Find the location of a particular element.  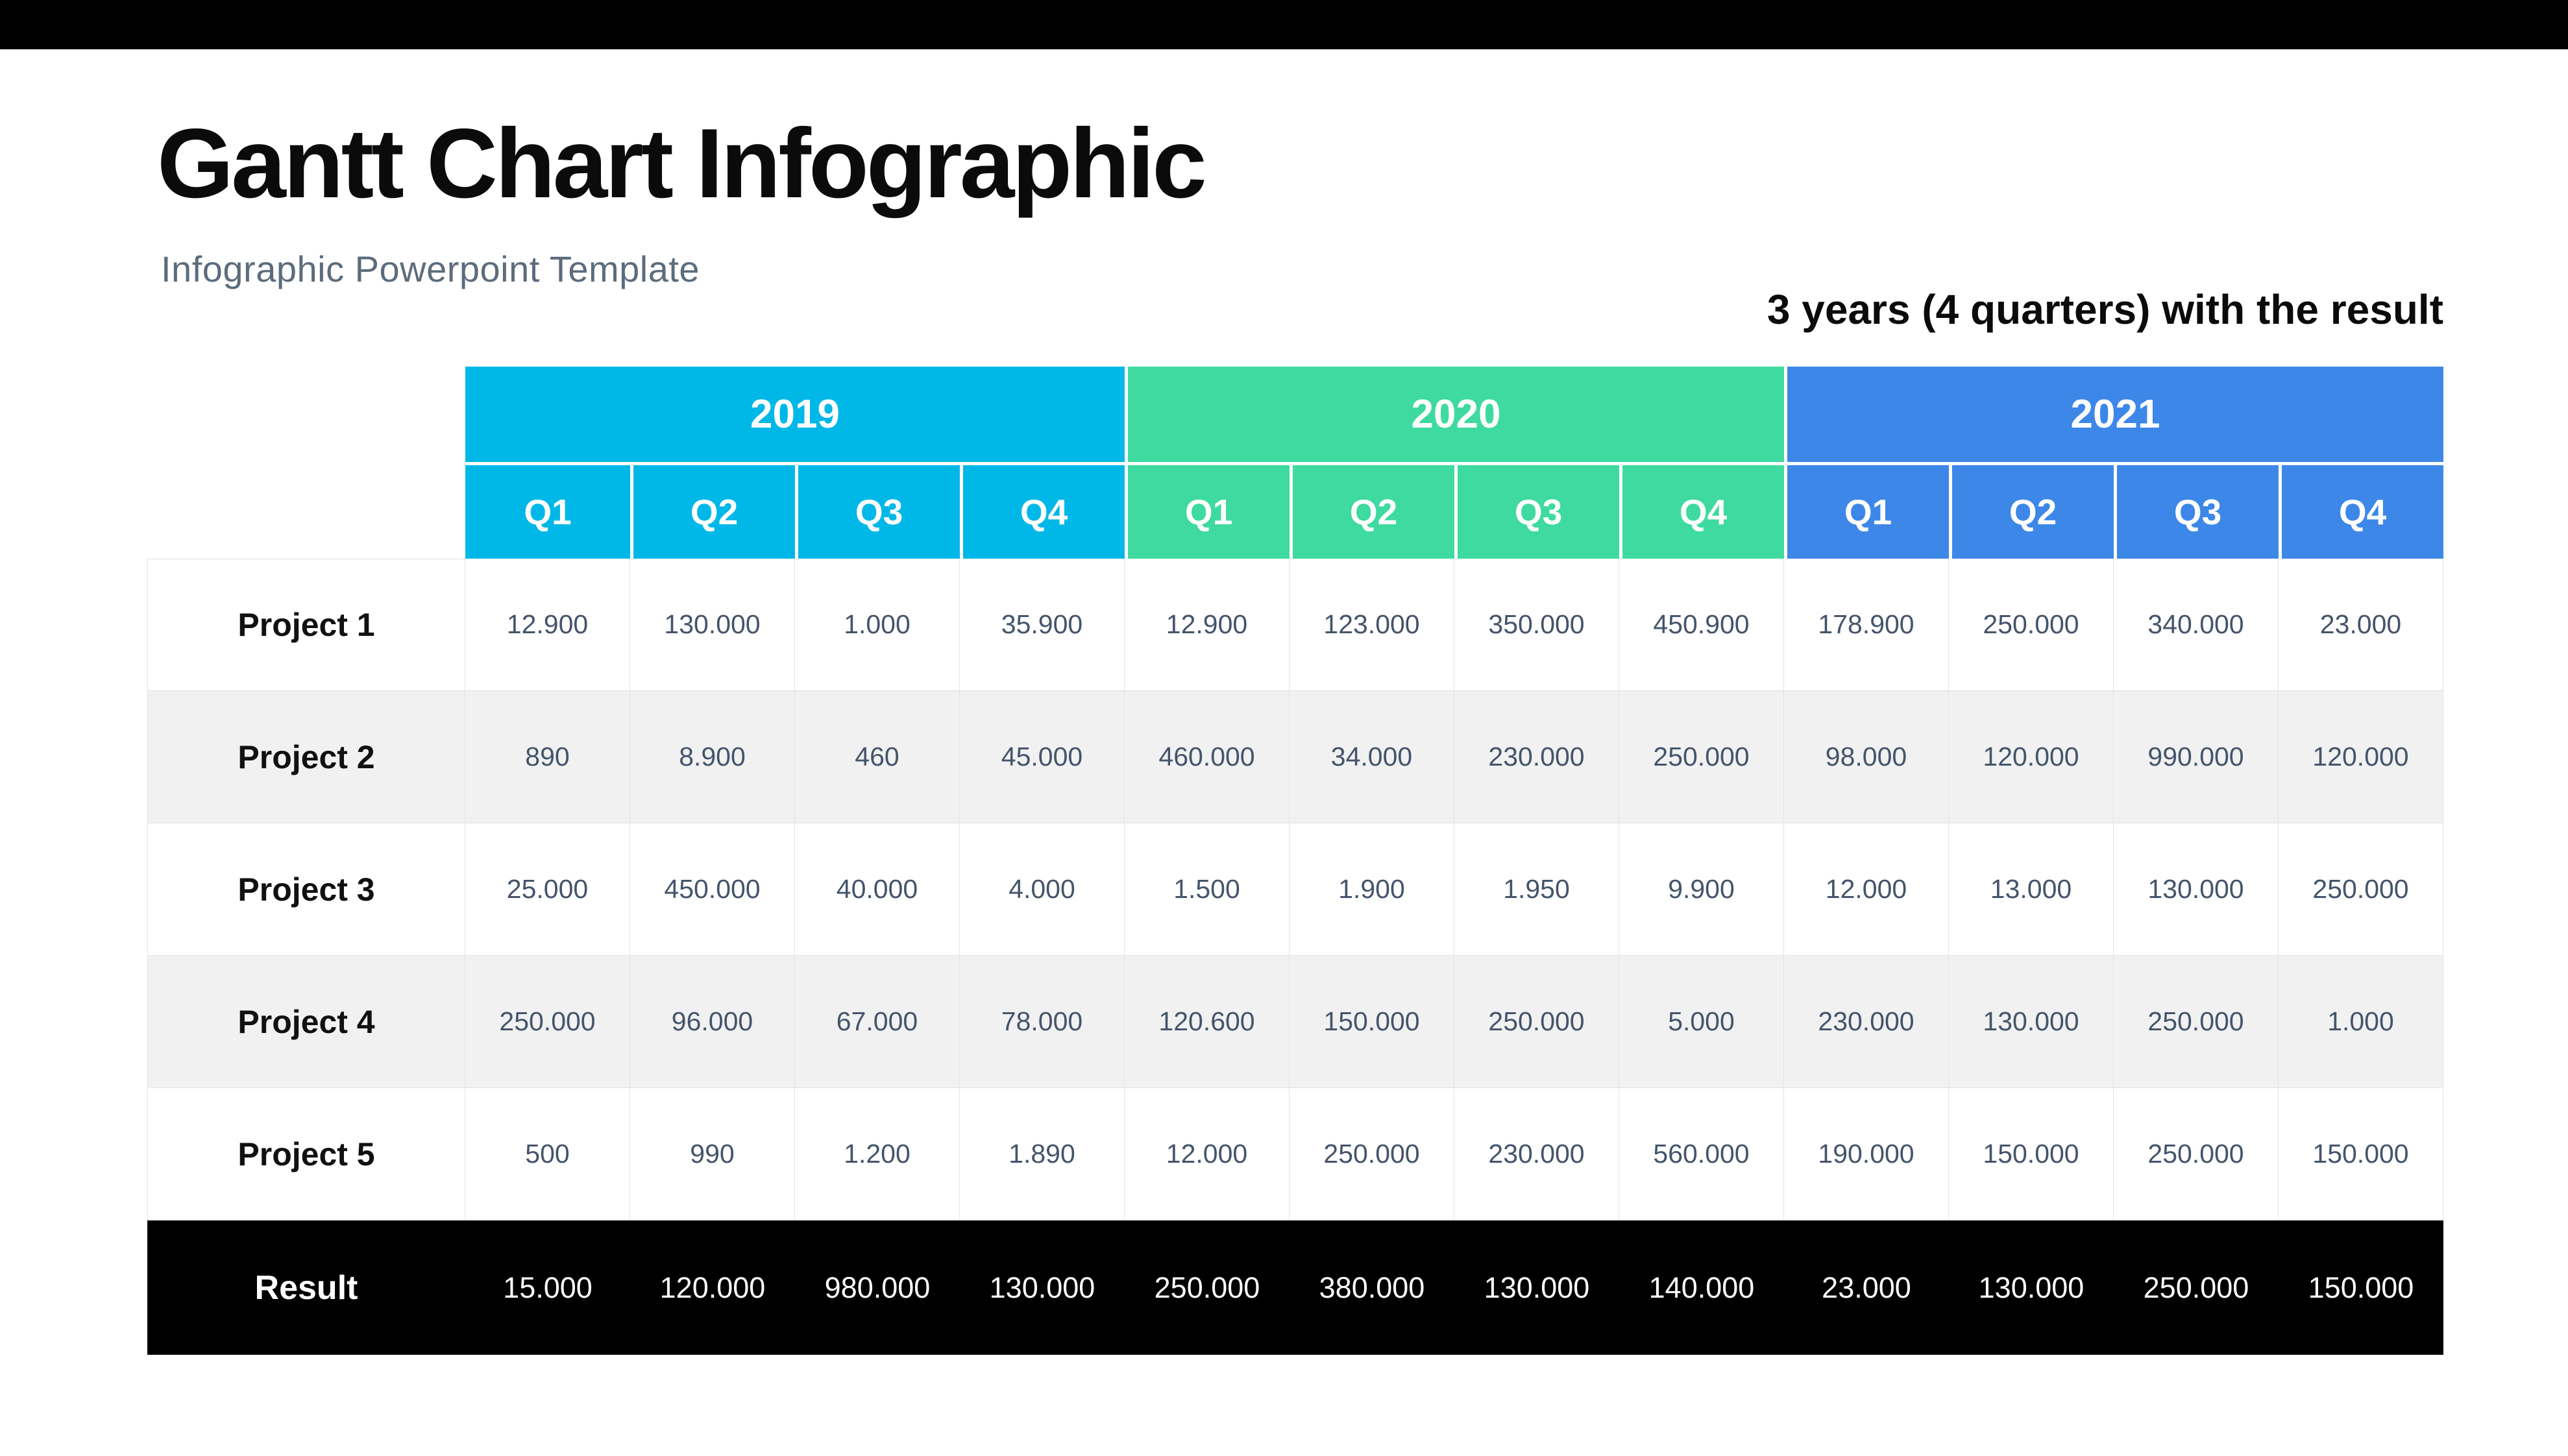

page-subtitle: Infographic Powerpoint Template is located at coordinates (430, 269).